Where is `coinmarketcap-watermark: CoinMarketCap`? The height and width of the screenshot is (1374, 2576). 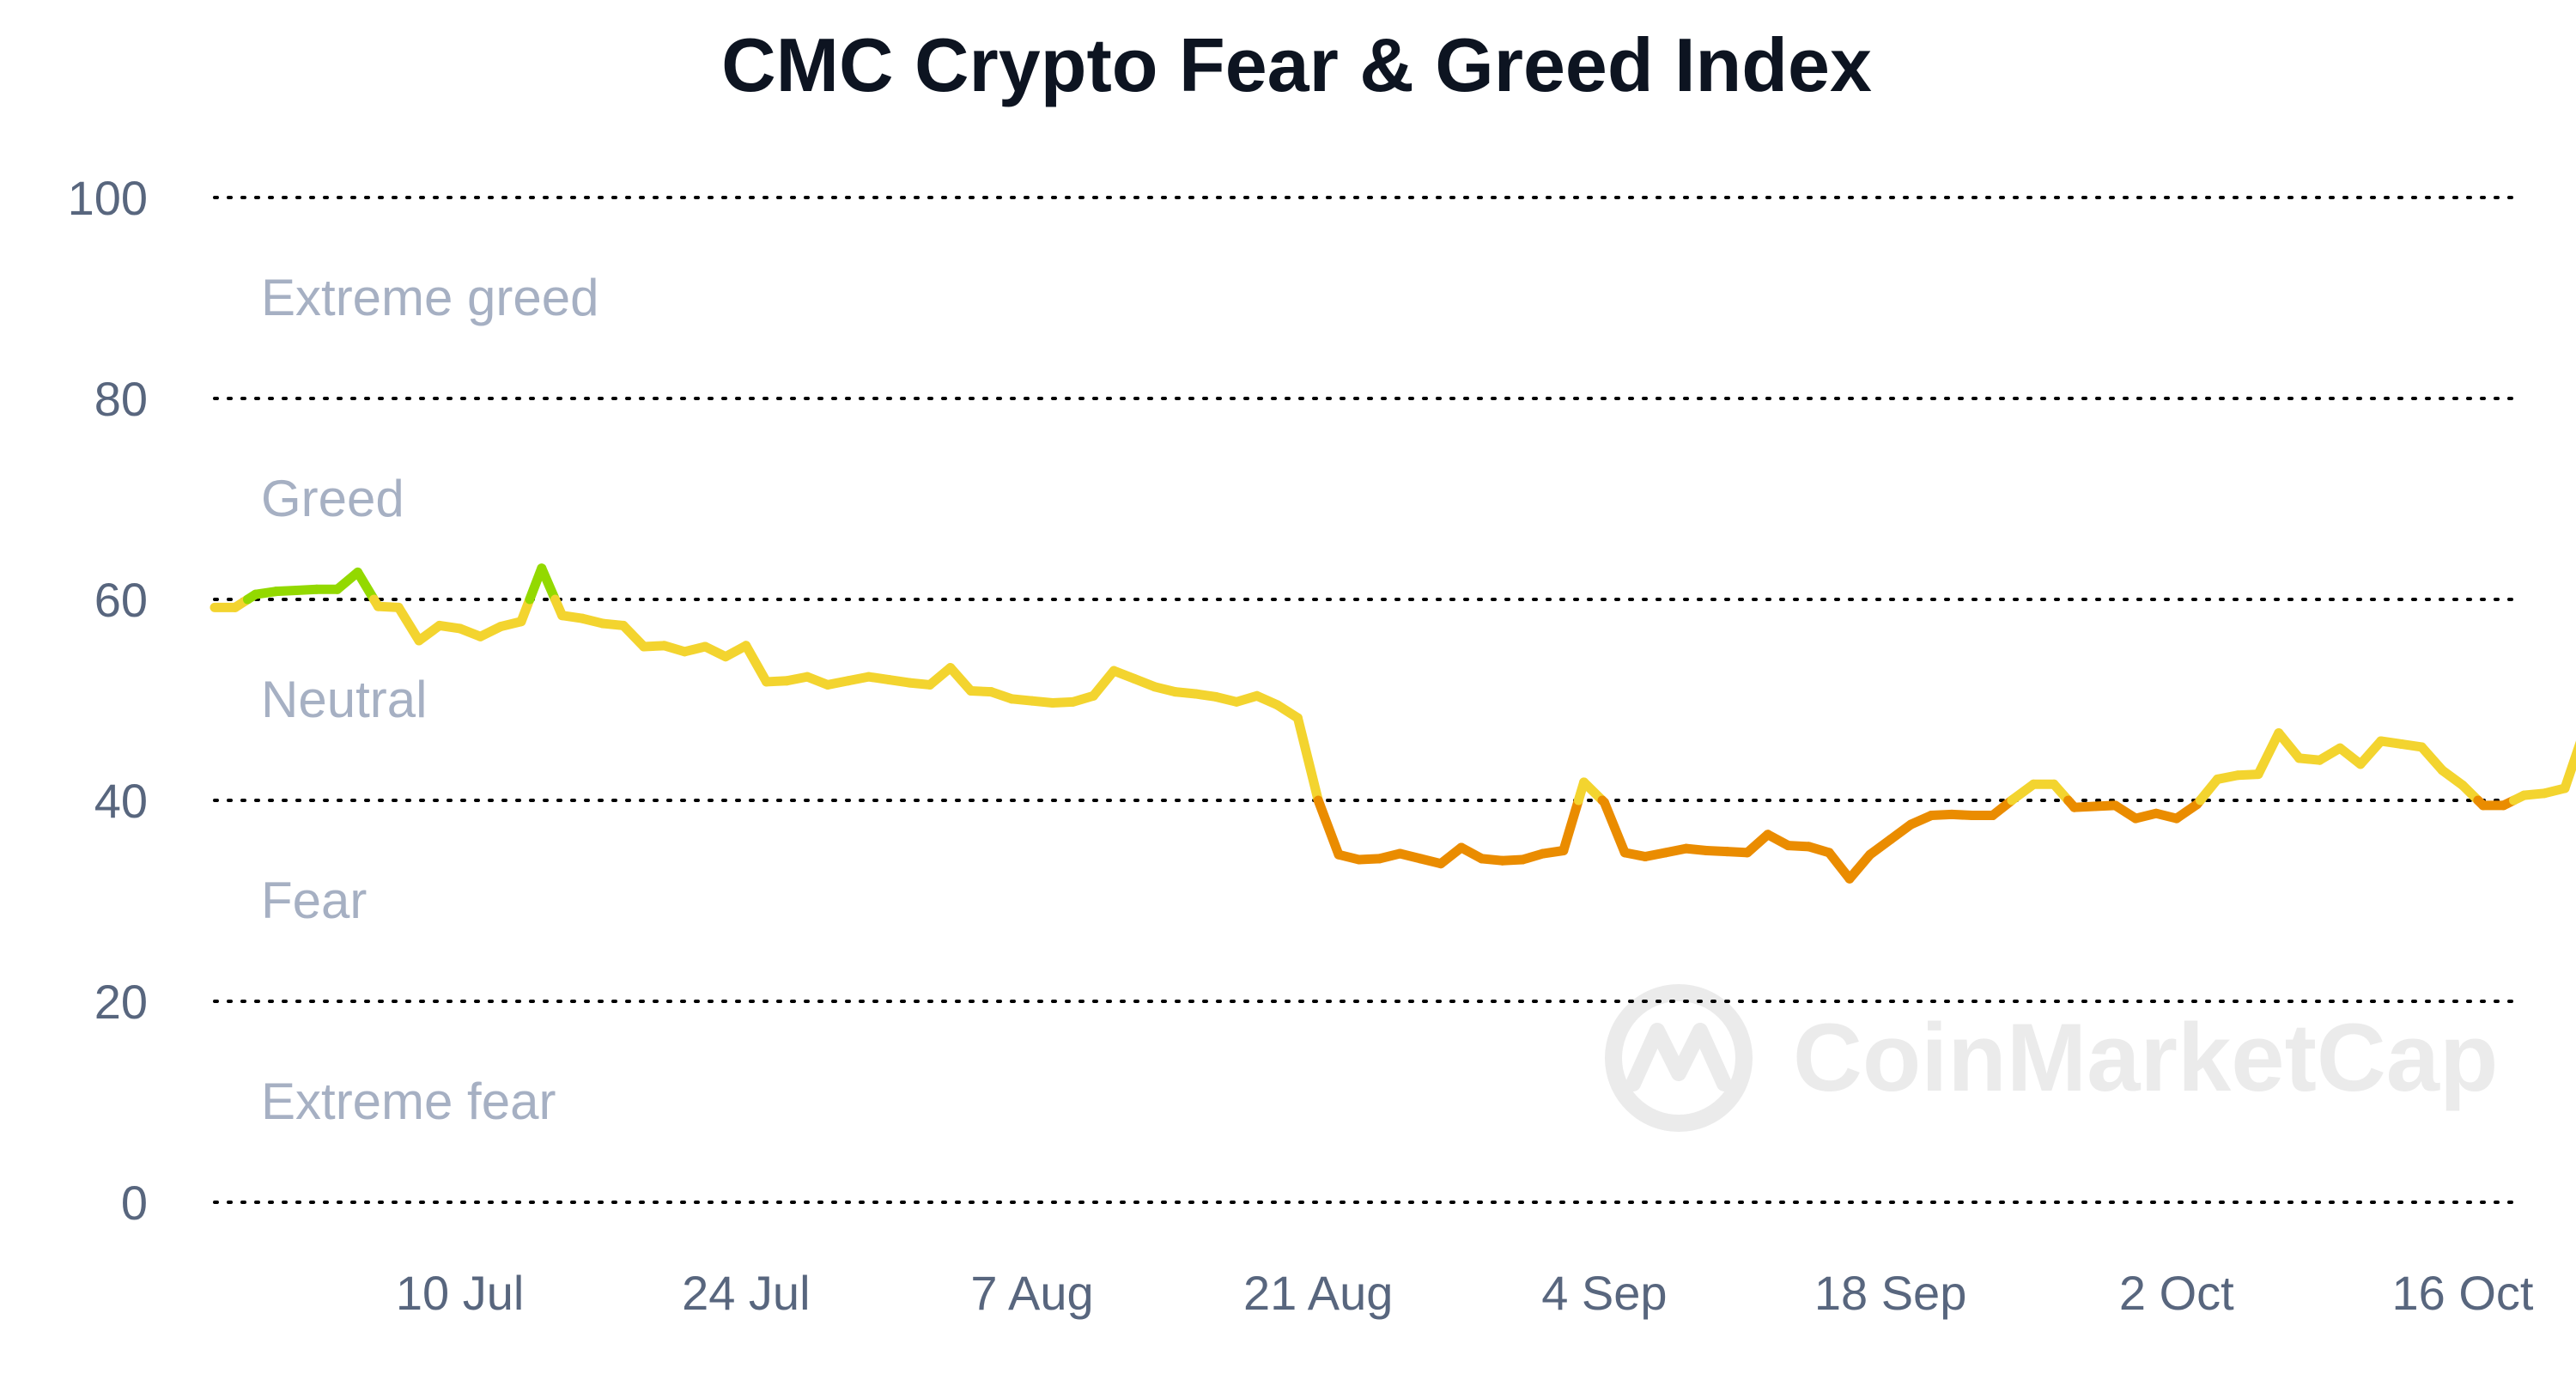 coinmarketcap-watermark: CoinMarketCap is located at coordinates (2051, 1058).